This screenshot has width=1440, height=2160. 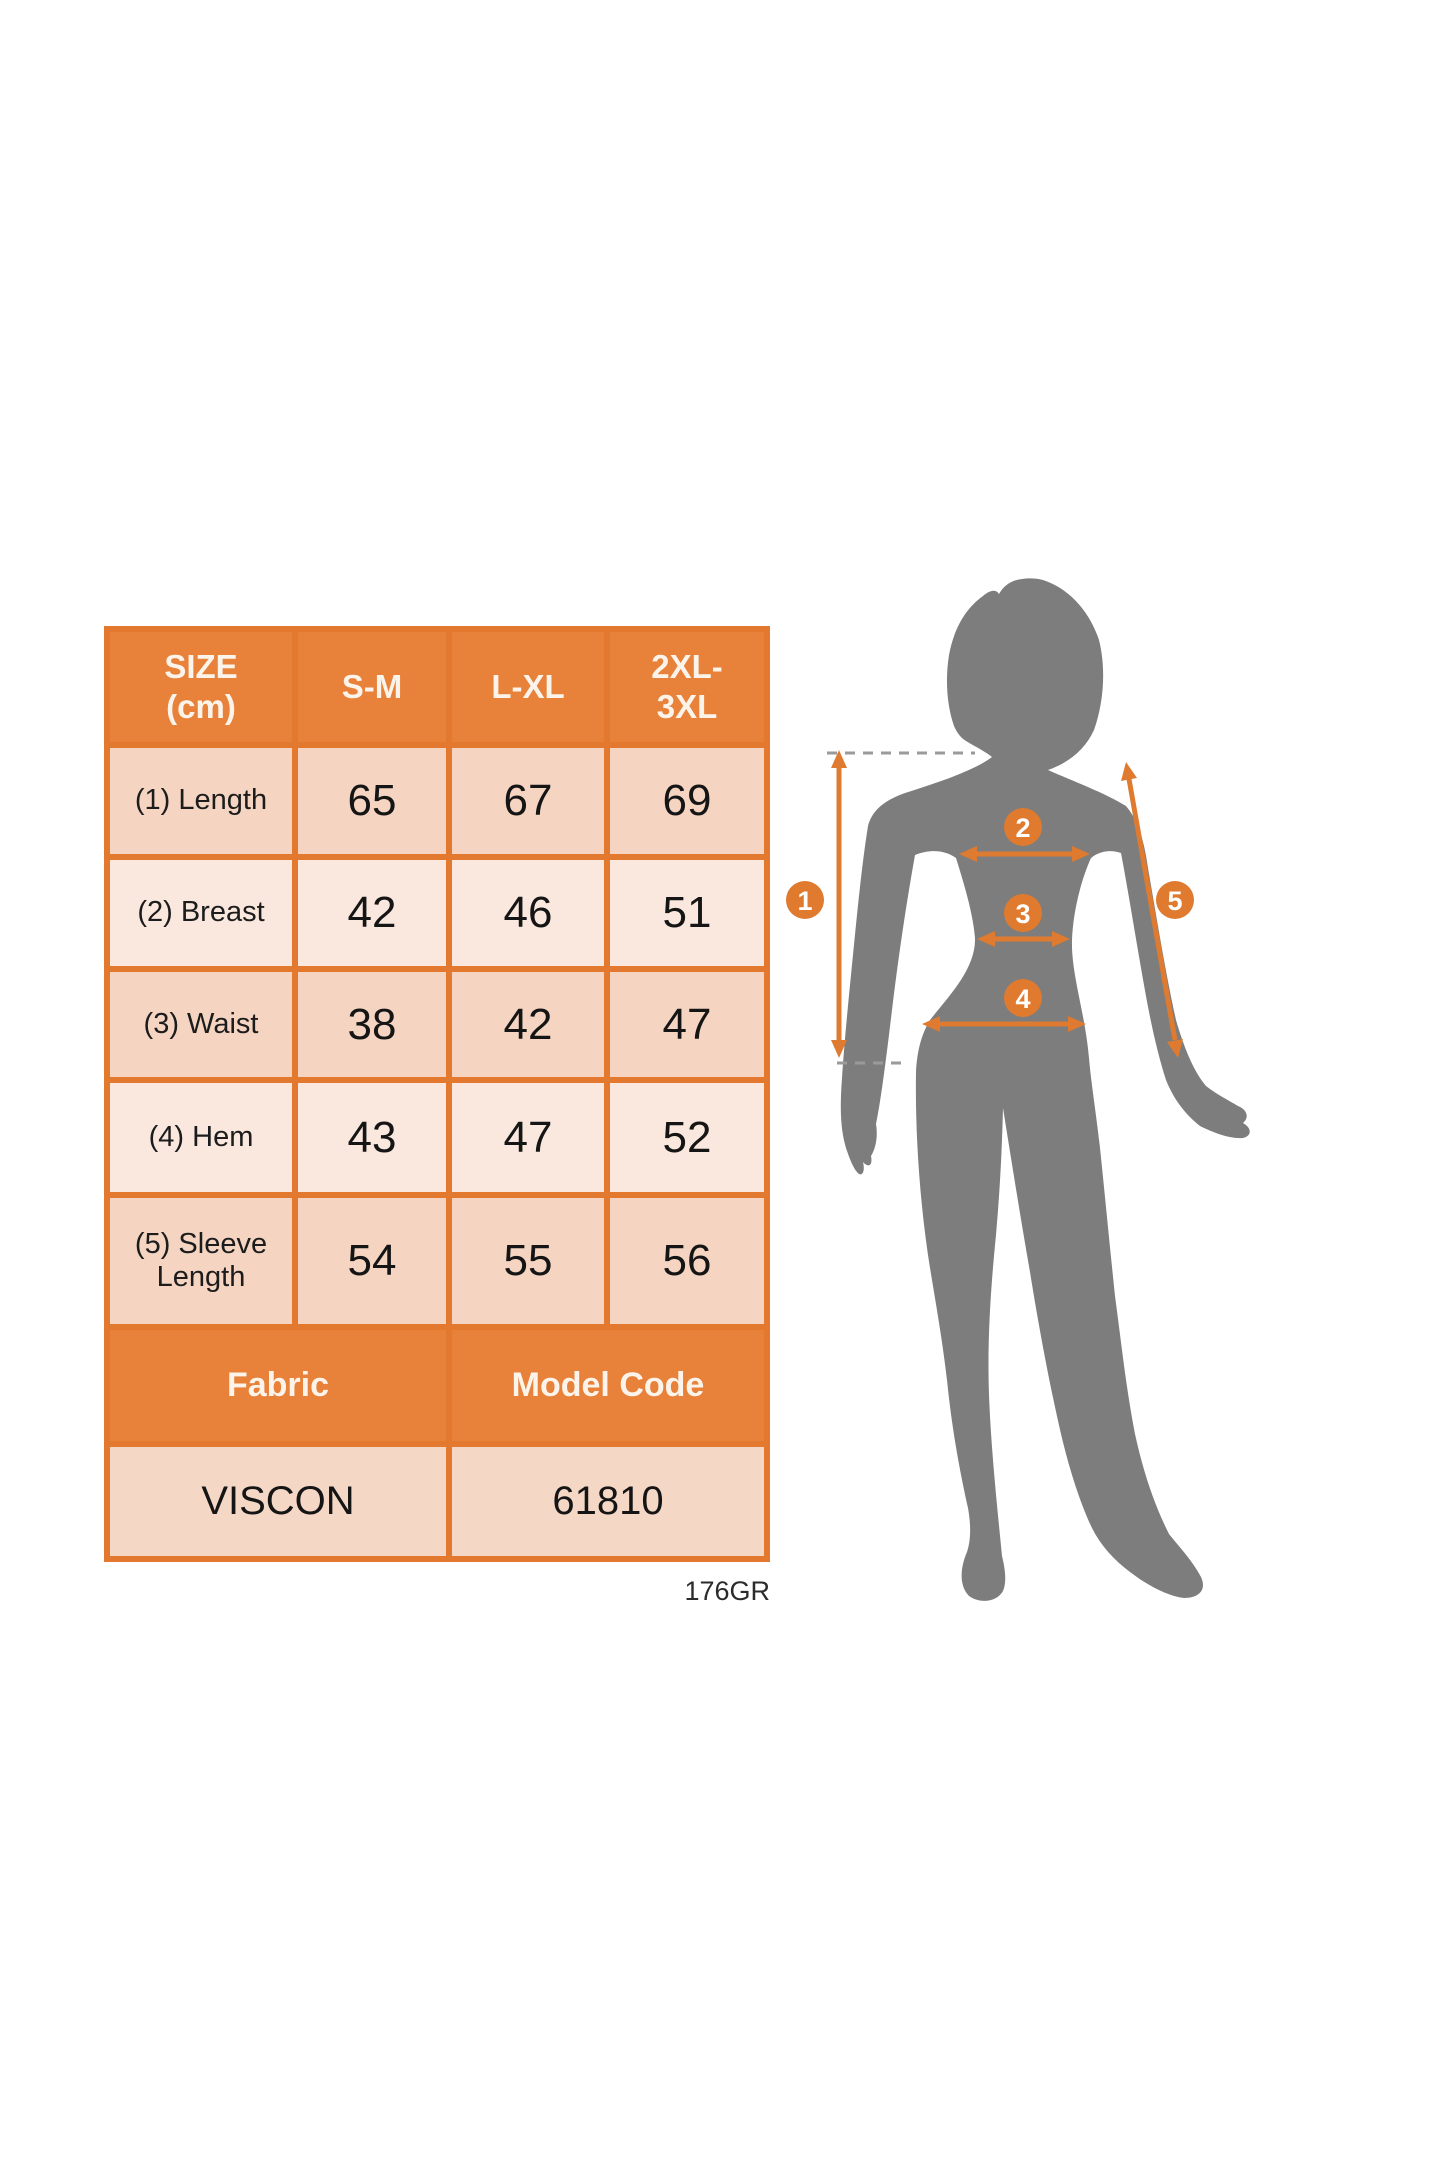 I want to click on row-waist-sm: 38, so click(x=372, y=1024).